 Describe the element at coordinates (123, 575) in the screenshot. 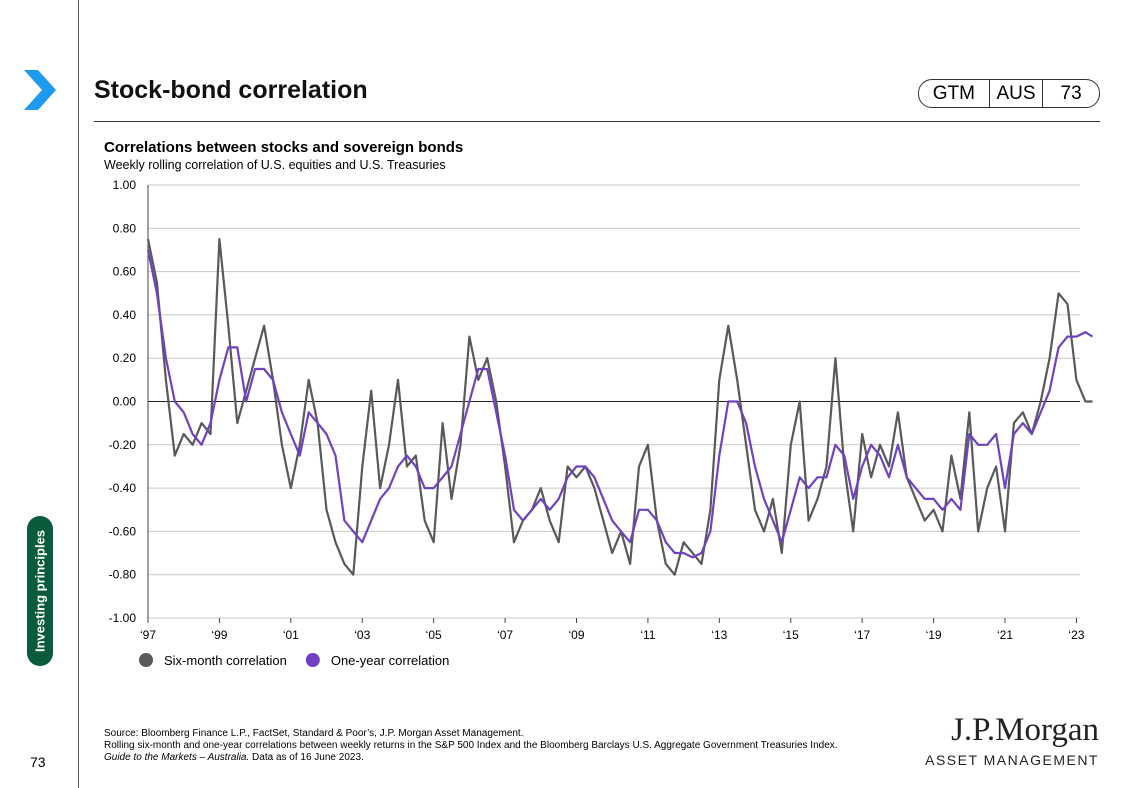

I see `y-tick-label: -0.80` at that location.